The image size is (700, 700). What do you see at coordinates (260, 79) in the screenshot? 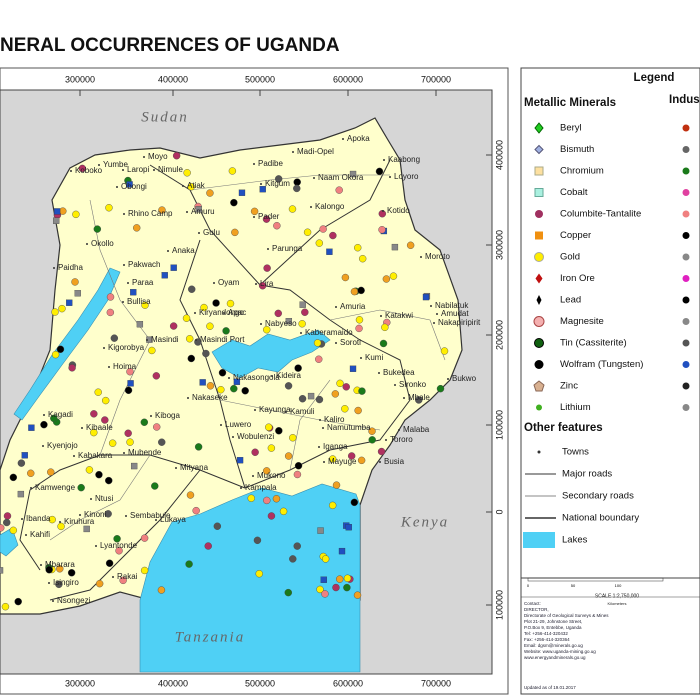
I see `easting-label: 500000` at bounding box center [260, 79].